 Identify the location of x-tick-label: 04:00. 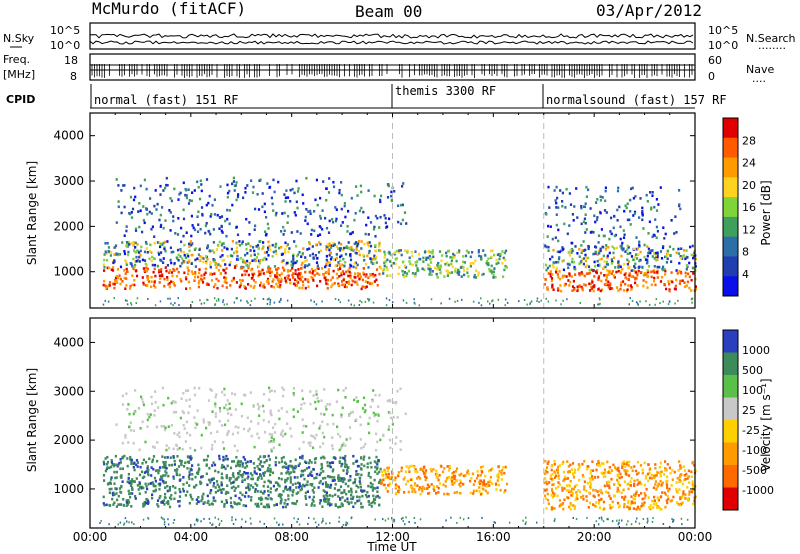
(191, 537).